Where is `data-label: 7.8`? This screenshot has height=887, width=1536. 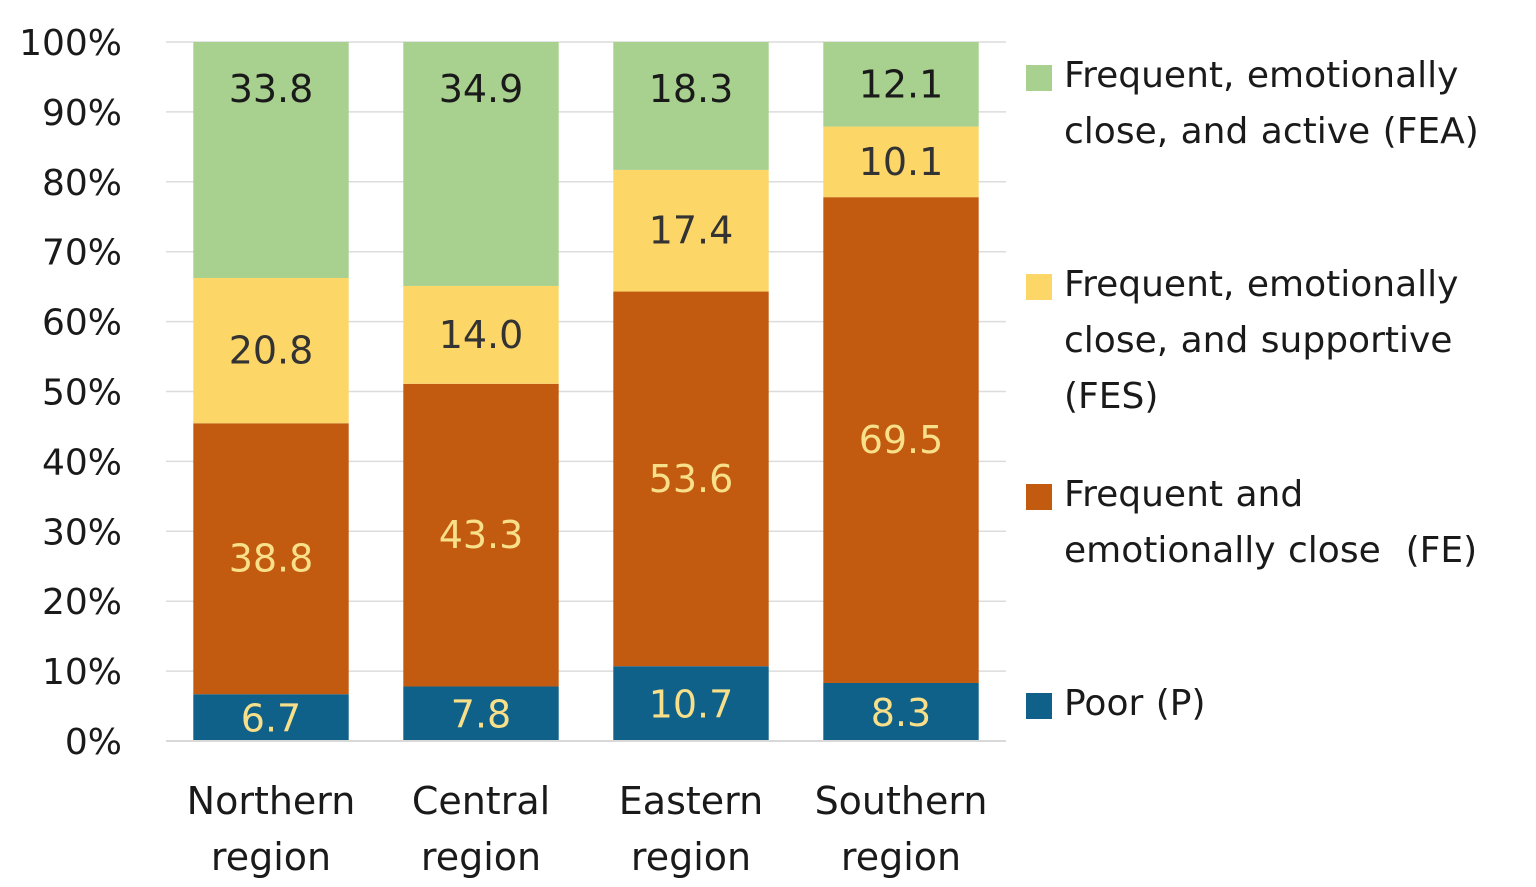
data-label: 7.8 is located at coordinates (481, 715).